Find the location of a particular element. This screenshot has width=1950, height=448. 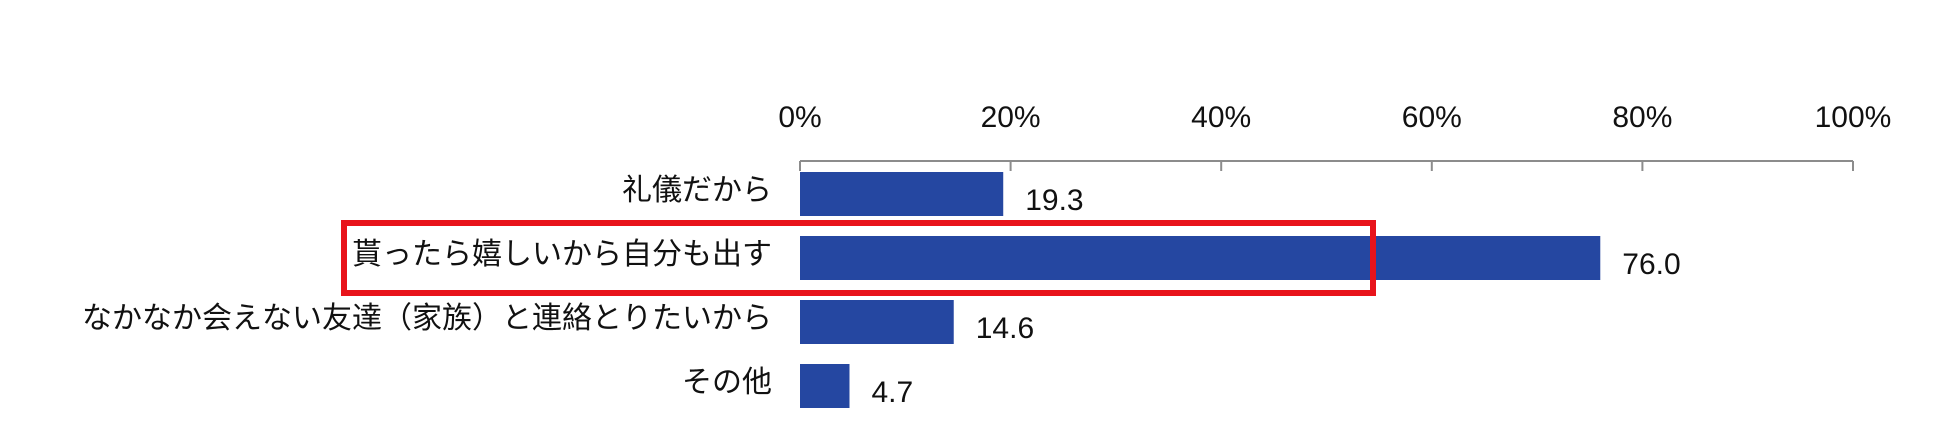

category-label: 礼儀だから is located at coordinates (697, 190).